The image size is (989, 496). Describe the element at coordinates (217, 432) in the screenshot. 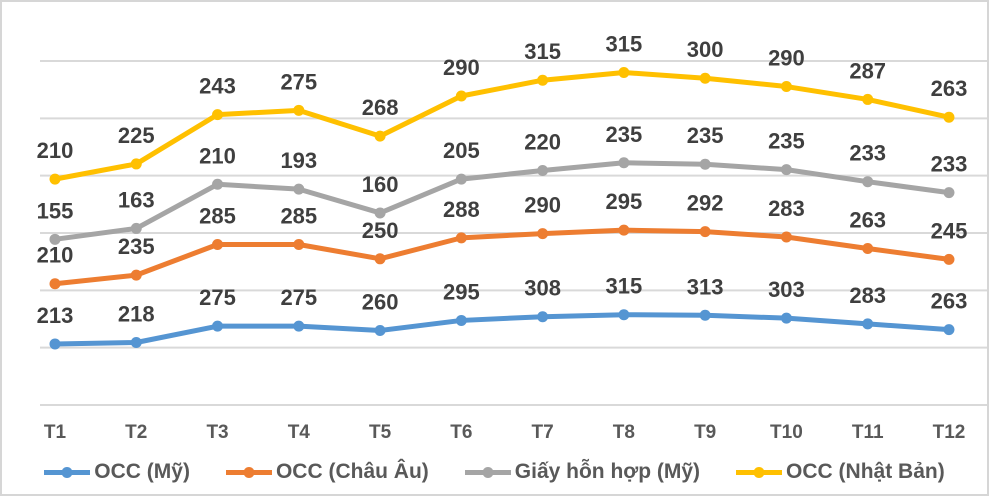

I see `x-tick-label: T3` at that location.